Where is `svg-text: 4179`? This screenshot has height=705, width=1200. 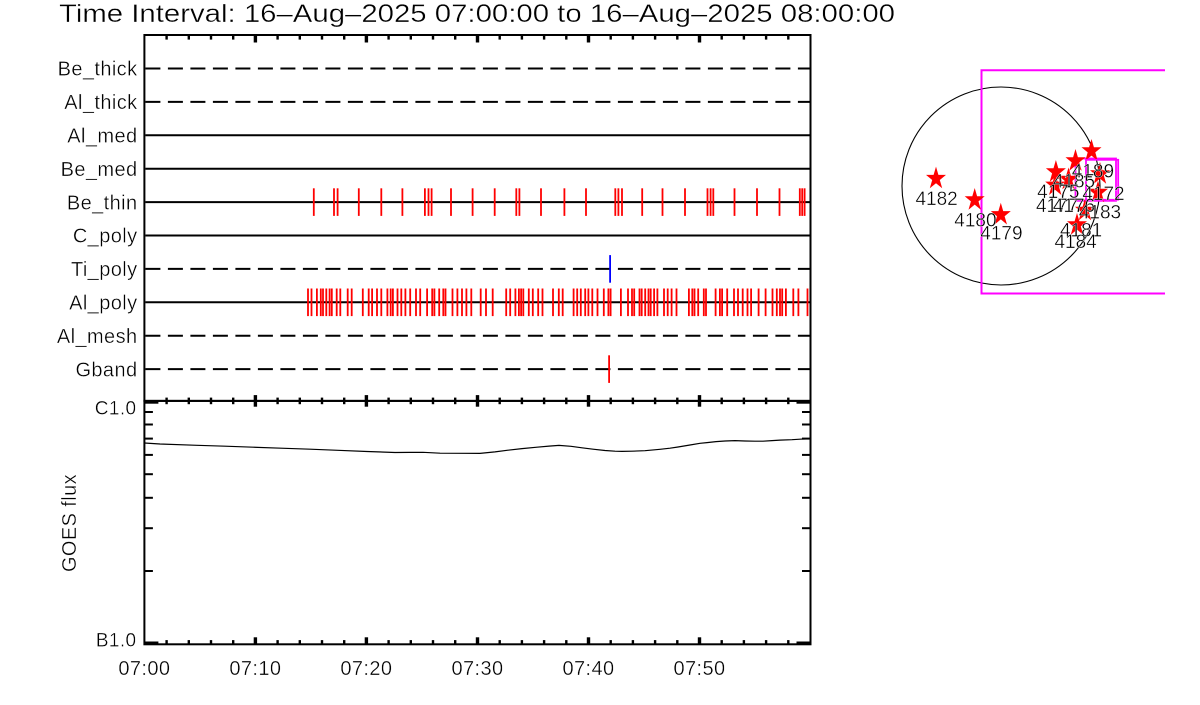
svg-text: 4179 is located at coordinates (1001, 234).